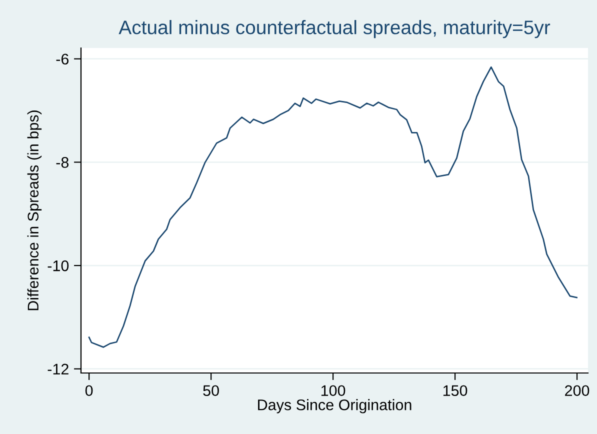  What do you see at coordinates (333, 390) in the screenshot?
I see `x-tick-label: 100` at bounding box center [333, 390].